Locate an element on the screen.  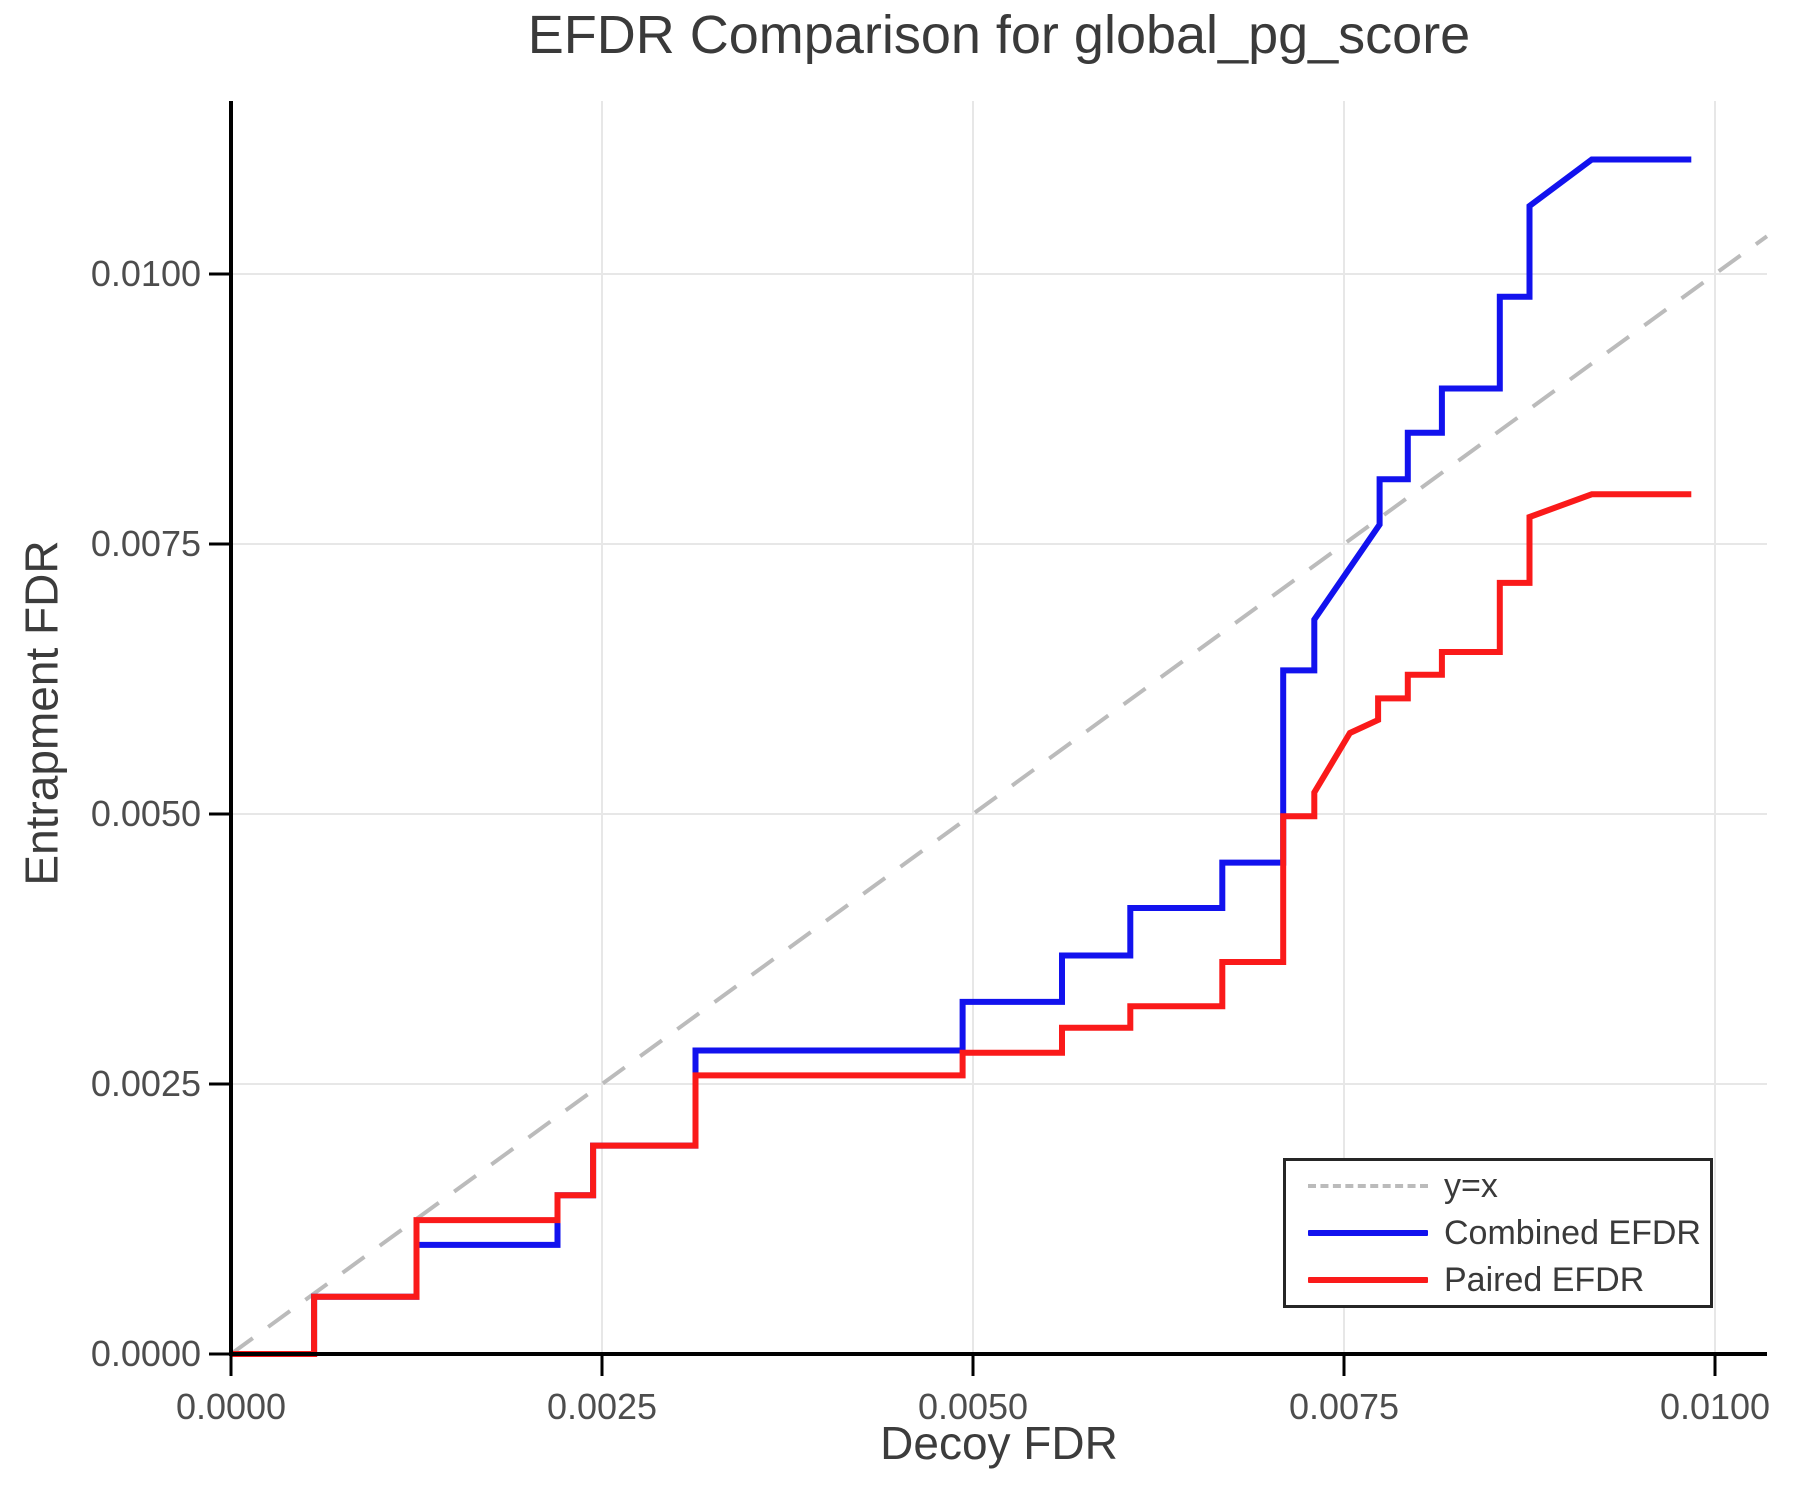
dashed-line-swatch-icon is located at coordinates (1368, 1186).